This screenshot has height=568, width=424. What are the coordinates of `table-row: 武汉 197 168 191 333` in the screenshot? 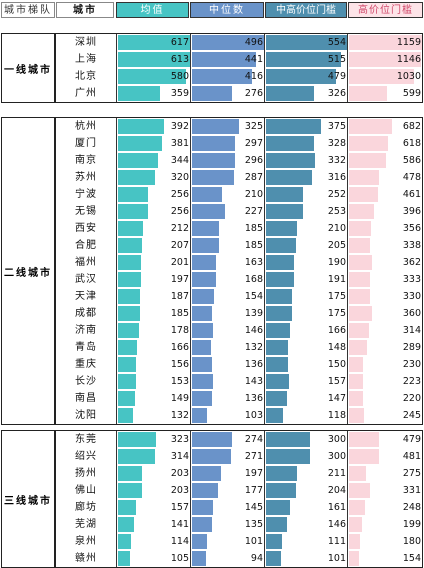 It's located at (239, 279).